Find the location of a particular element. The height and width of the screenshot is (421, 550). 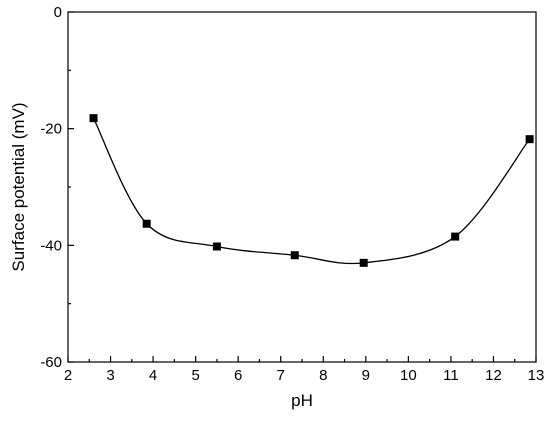

y-tick-label: -20 is located at coordinates (51, 129).